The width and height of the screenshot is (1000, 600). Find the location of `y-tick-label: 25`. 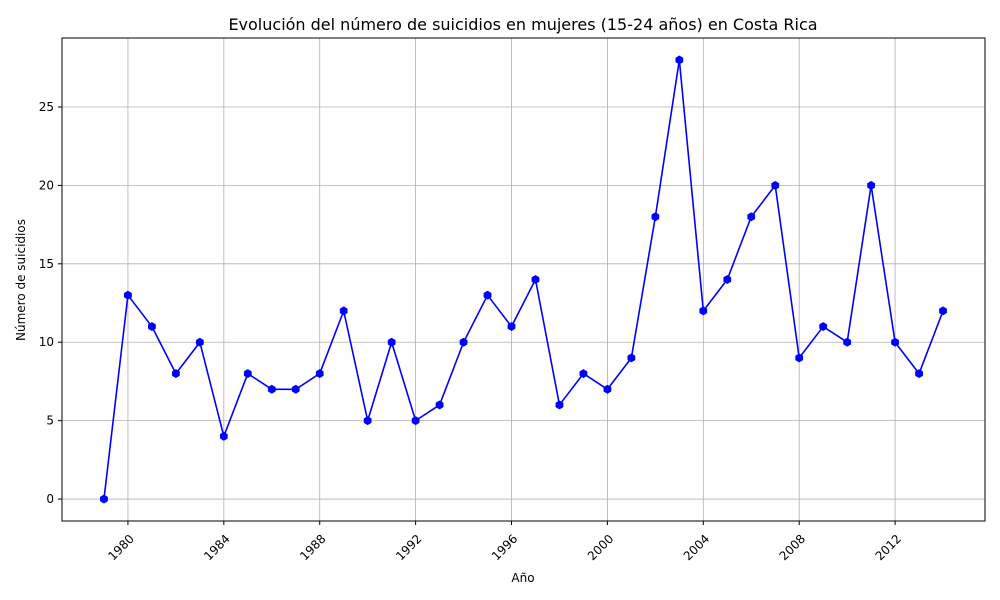

y-tick-label: 25 is located at coordinates (46, 107).